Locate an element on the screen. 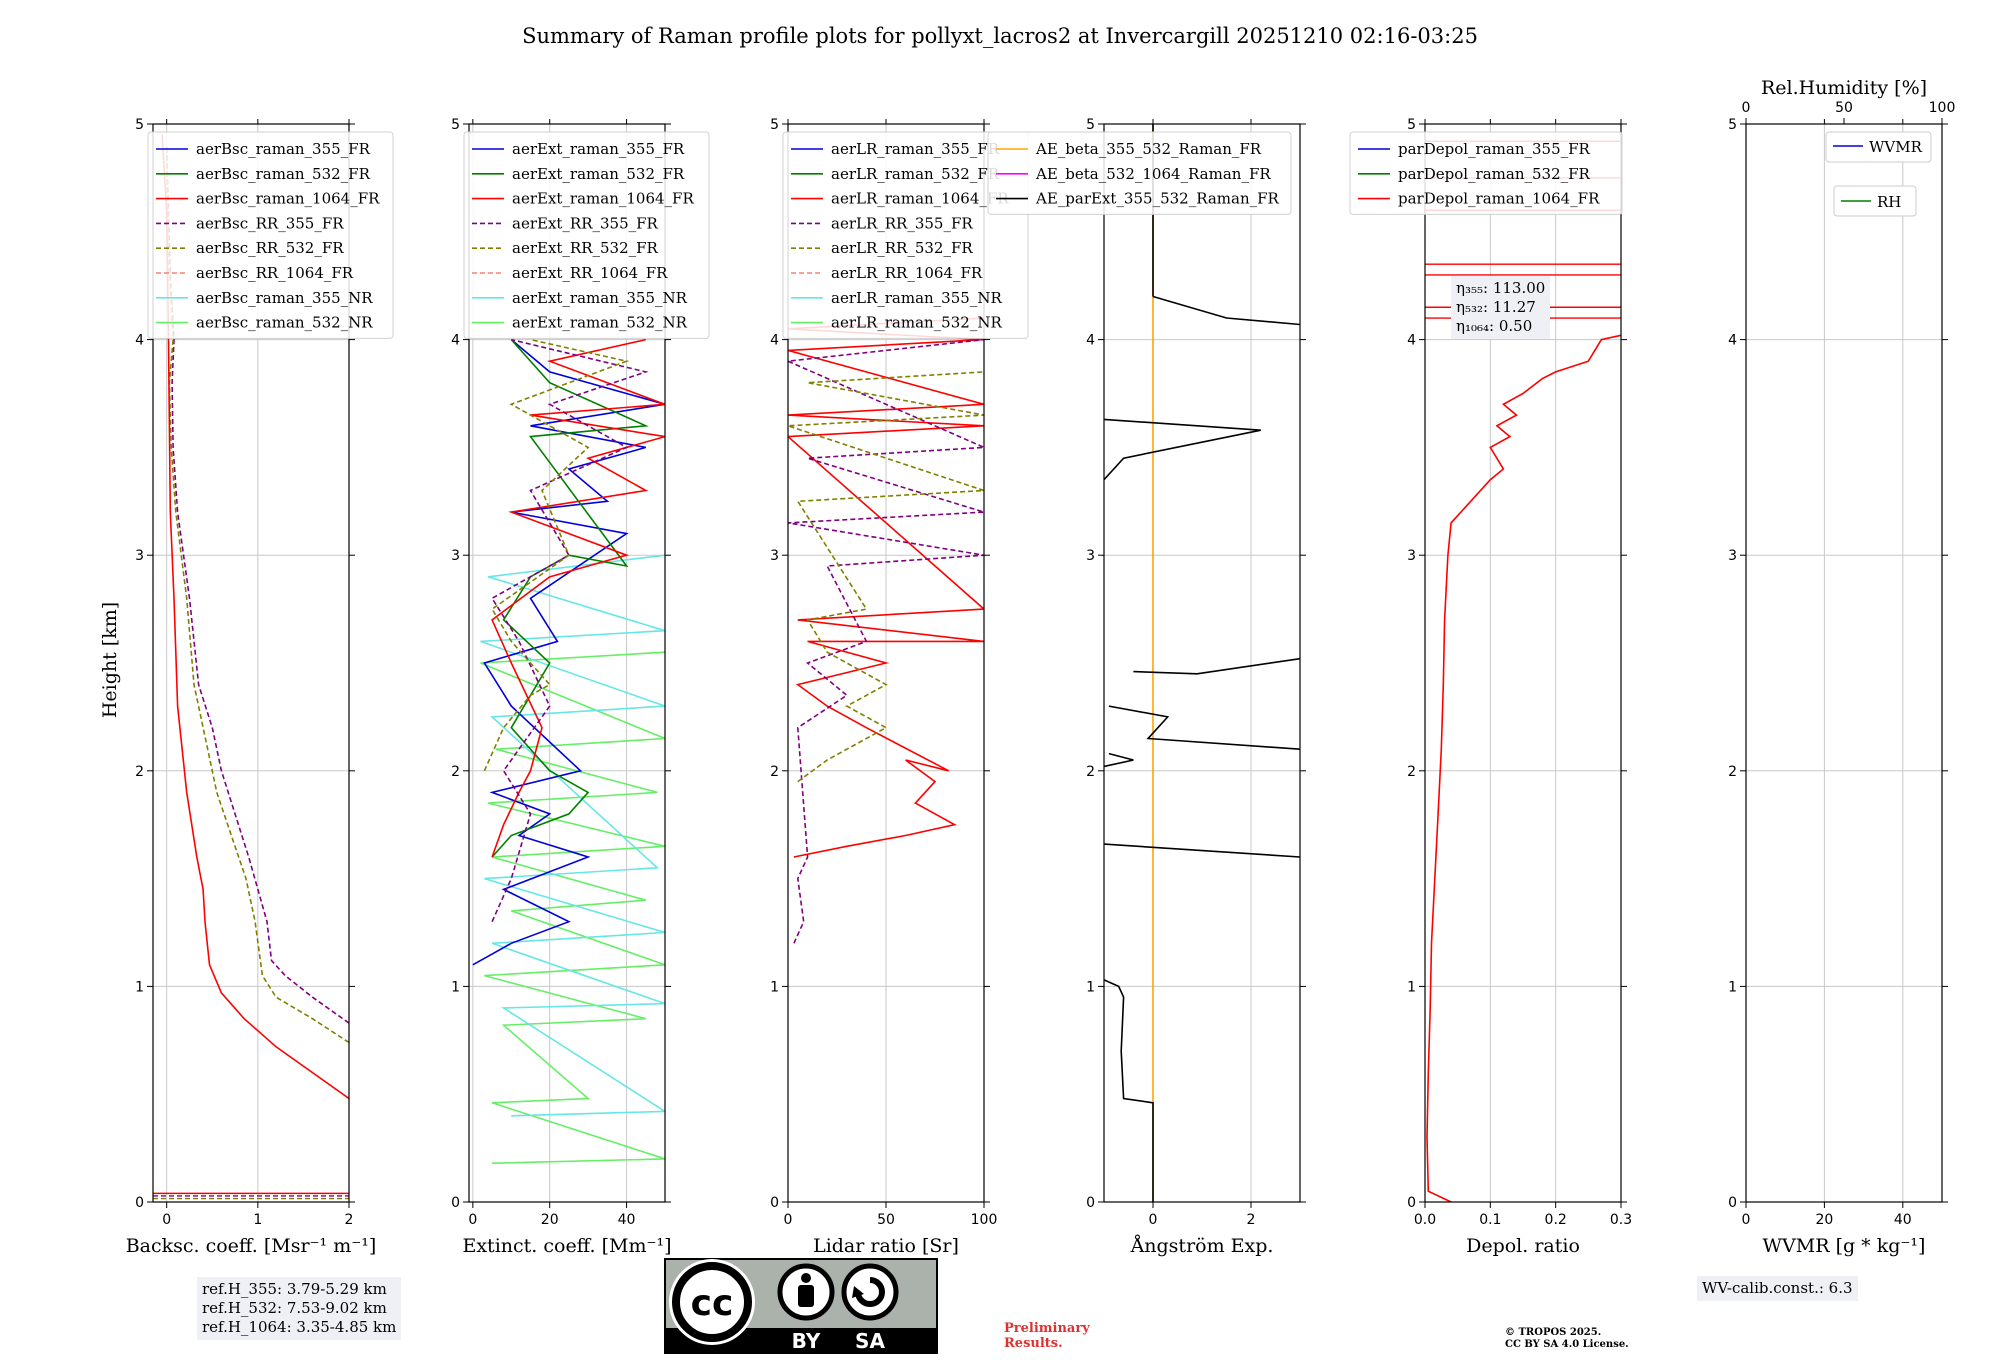 The image size is (2000, 1360). legend-label: aerLR_RR_1064_FR is located at coordinates (907, 273).